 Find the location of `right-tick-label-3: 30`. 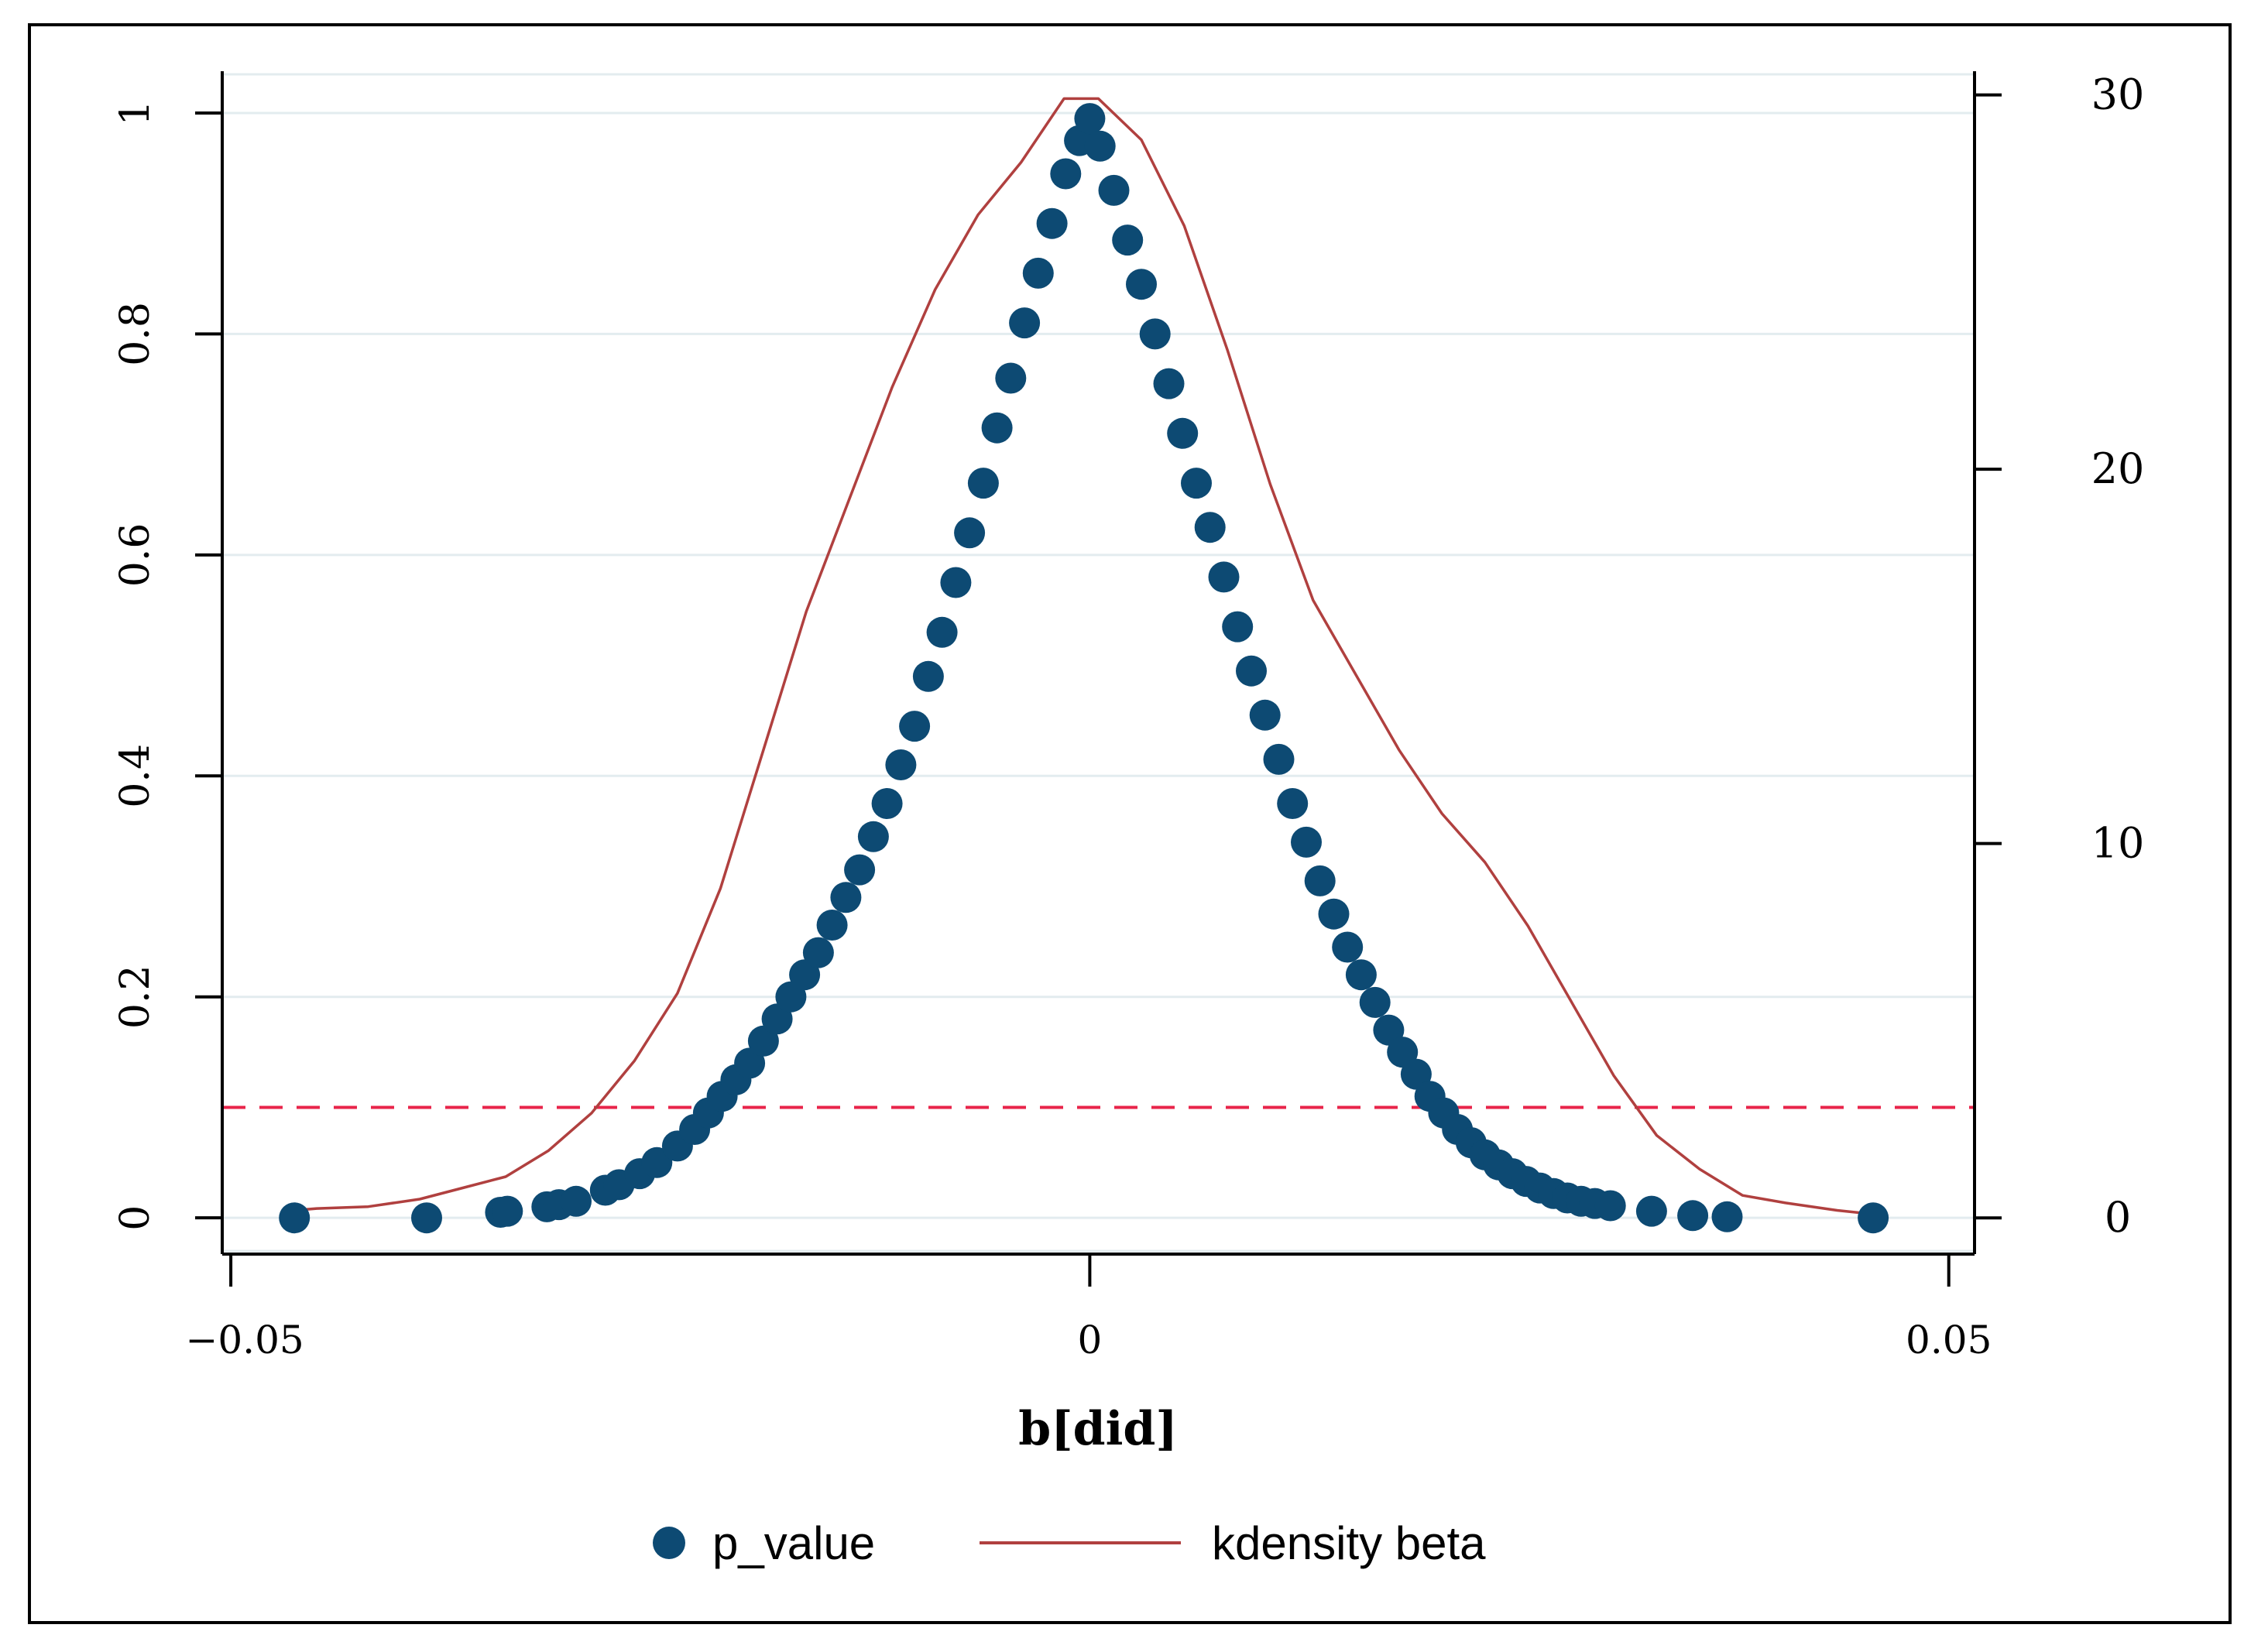

right-tick-label-3: 30 is located at coordinates (2118, 95).